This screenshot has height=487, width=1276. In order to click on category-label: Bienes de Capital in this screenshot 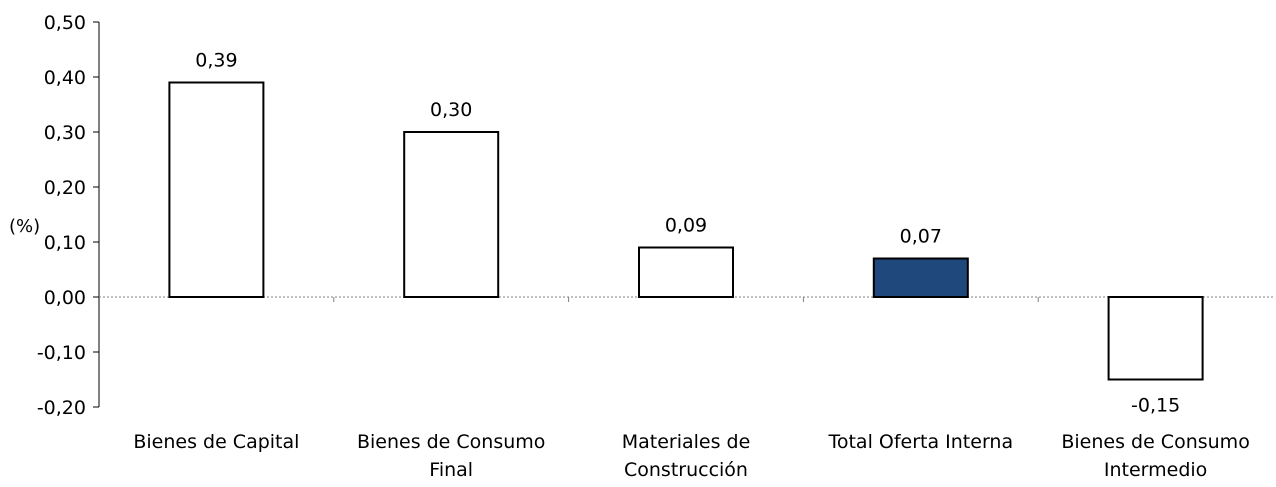, I will do `click(216, 442)`.